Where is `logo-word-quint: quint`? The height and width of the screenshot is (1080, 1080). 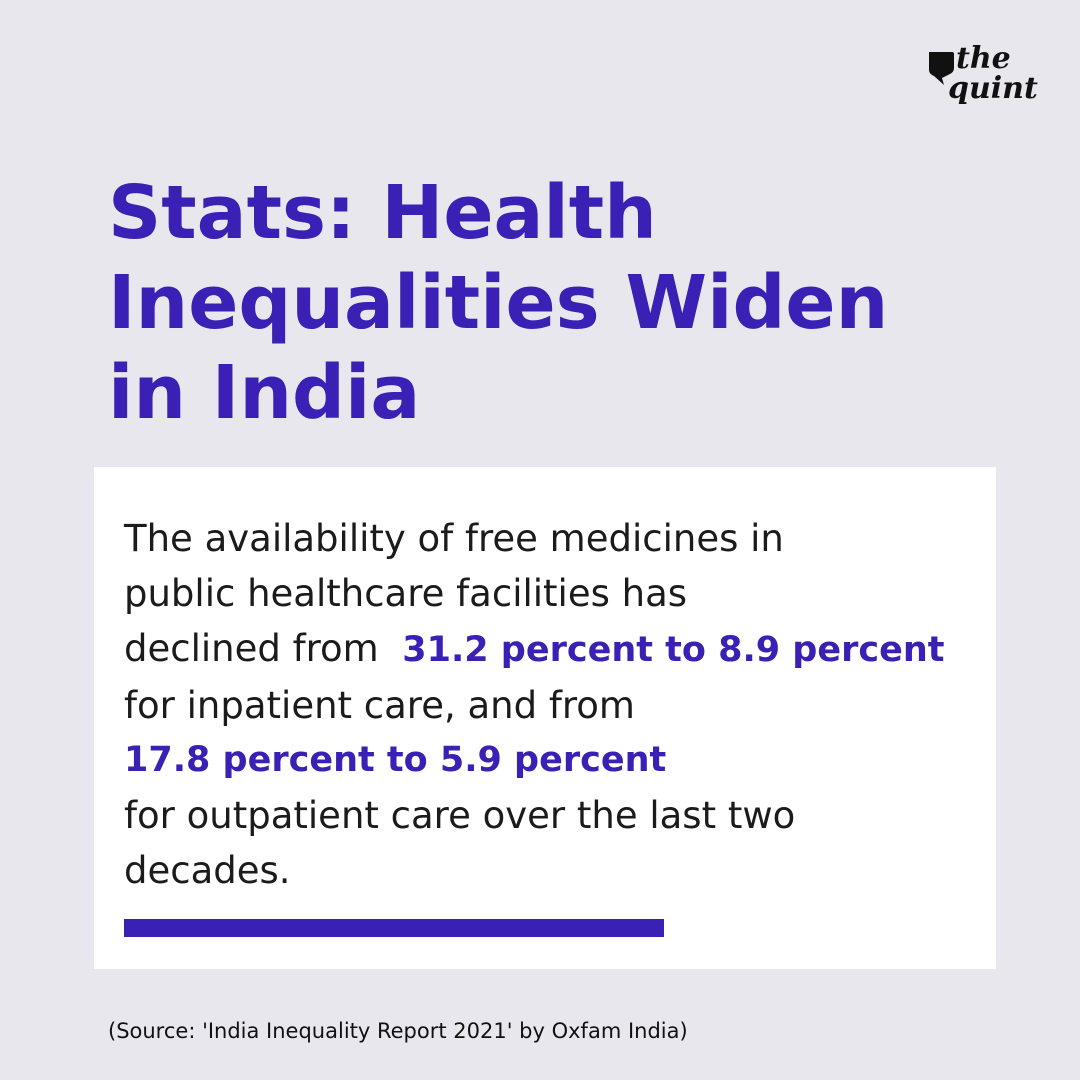 logo-word-quint: quint is located at coordinates (993, 88).